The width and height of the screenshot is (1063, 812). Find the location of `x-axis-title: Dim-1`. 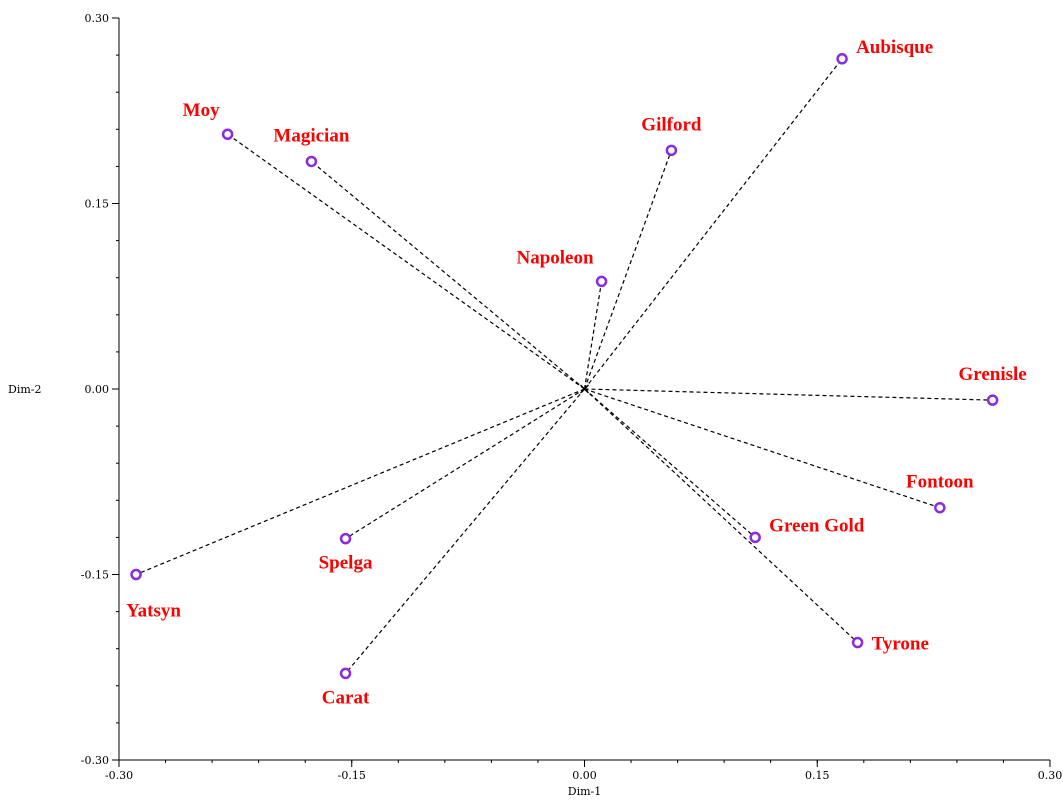

x-axis-title: Dim-1 is located at coordinates (584, 791).